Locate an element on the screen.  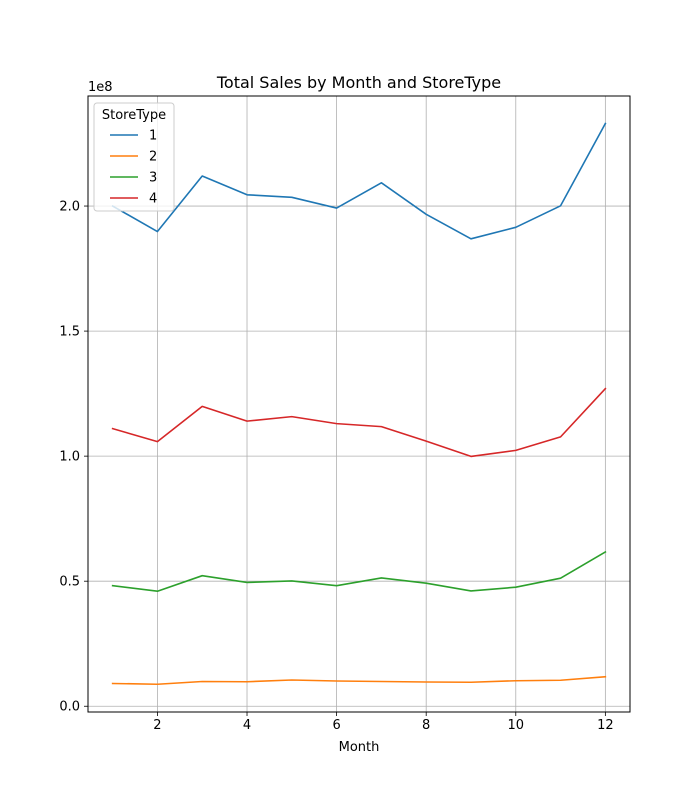
x-axis-label: Month is located at coordinates (359, 747).